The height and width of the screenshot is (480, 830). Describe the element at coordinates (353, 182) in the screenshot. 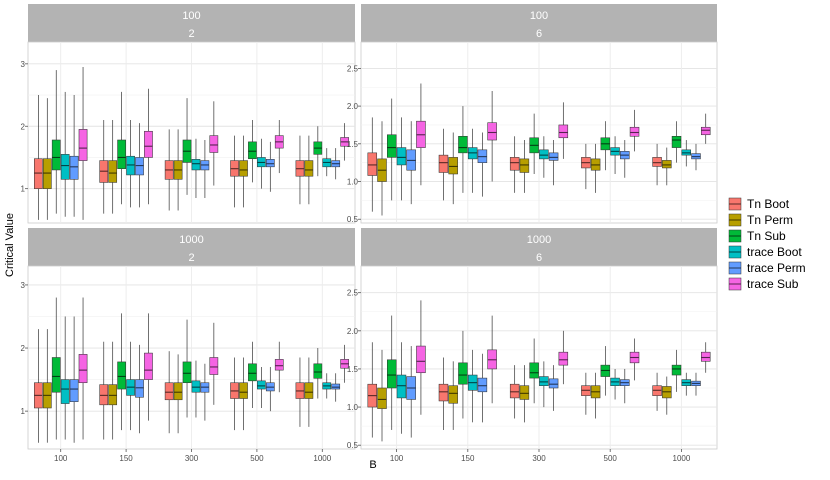

I see `y-tick-label: 1.0` at that location.